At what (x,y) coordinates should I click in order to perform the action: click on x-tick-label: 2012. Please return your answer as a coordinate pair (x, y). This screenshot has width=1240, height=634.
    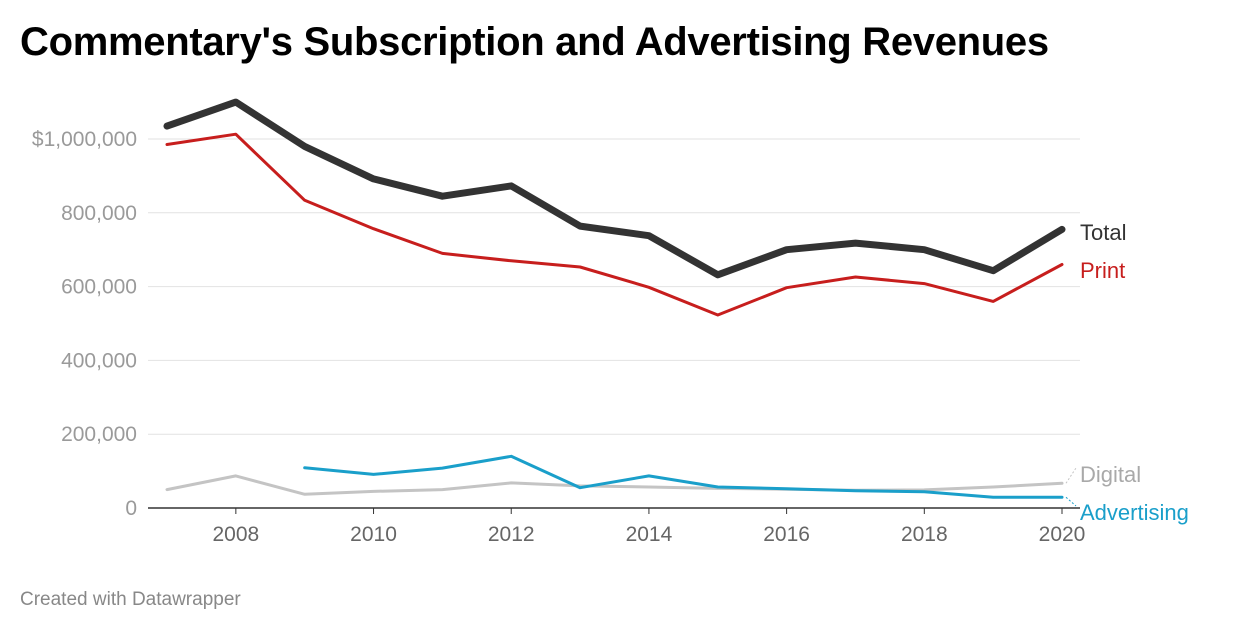
    Looking at the image, I should click on (511, 534).